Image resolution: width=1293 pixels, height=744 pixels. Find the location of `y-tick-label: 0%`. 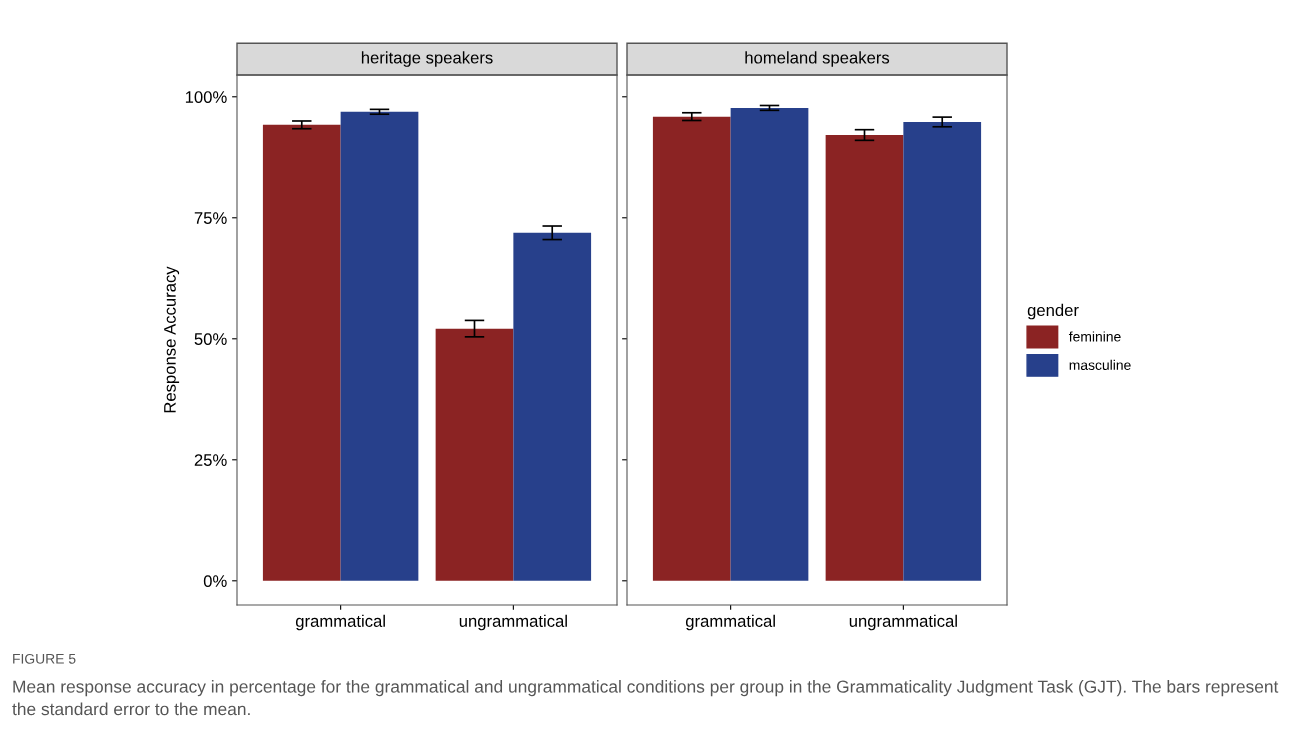

y-tick-label: 0% is located at coordinates (215, 581).